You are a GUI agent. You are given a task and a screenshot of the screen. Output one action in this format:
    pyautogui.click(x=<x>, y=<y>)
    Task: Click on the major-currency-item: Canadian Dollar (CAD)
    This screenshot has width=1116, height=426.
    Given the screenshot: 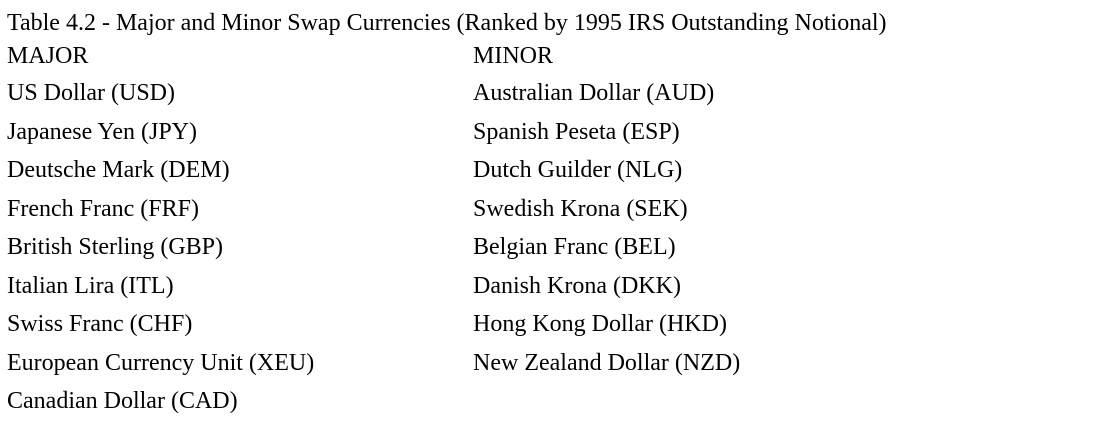 What is the action you would take?
    pyautogui.click(x=122, y=401)
    